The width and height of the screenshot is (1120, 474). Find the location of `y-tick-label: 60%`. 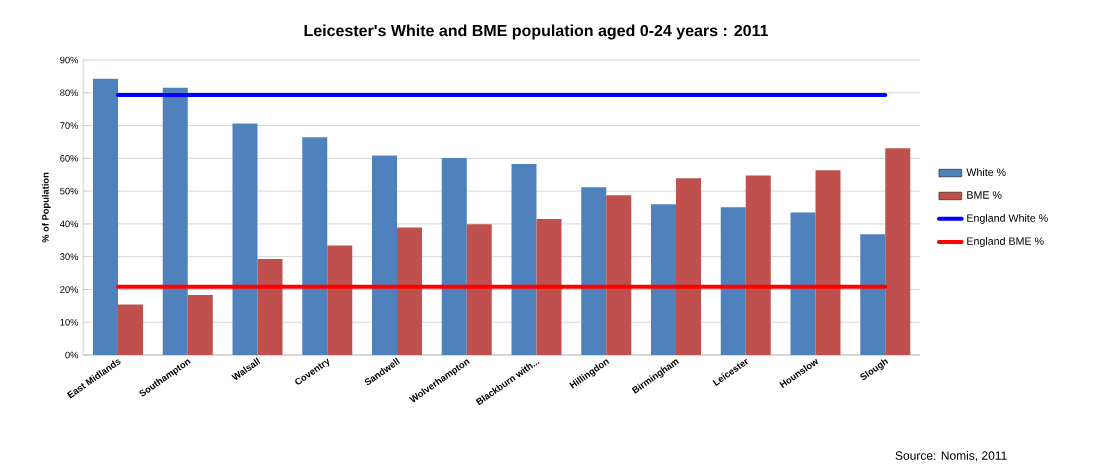

y-tick-label: 60% is located at coordinates (69, 158).